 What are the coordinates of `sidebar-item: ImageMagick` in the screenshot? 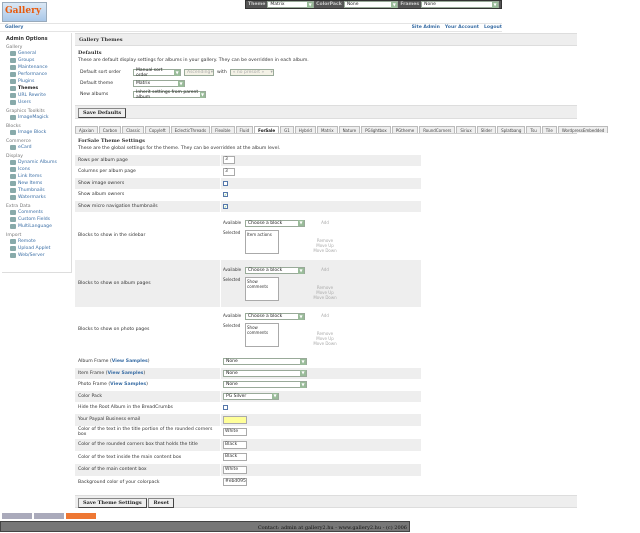 It's located at (36, 117).